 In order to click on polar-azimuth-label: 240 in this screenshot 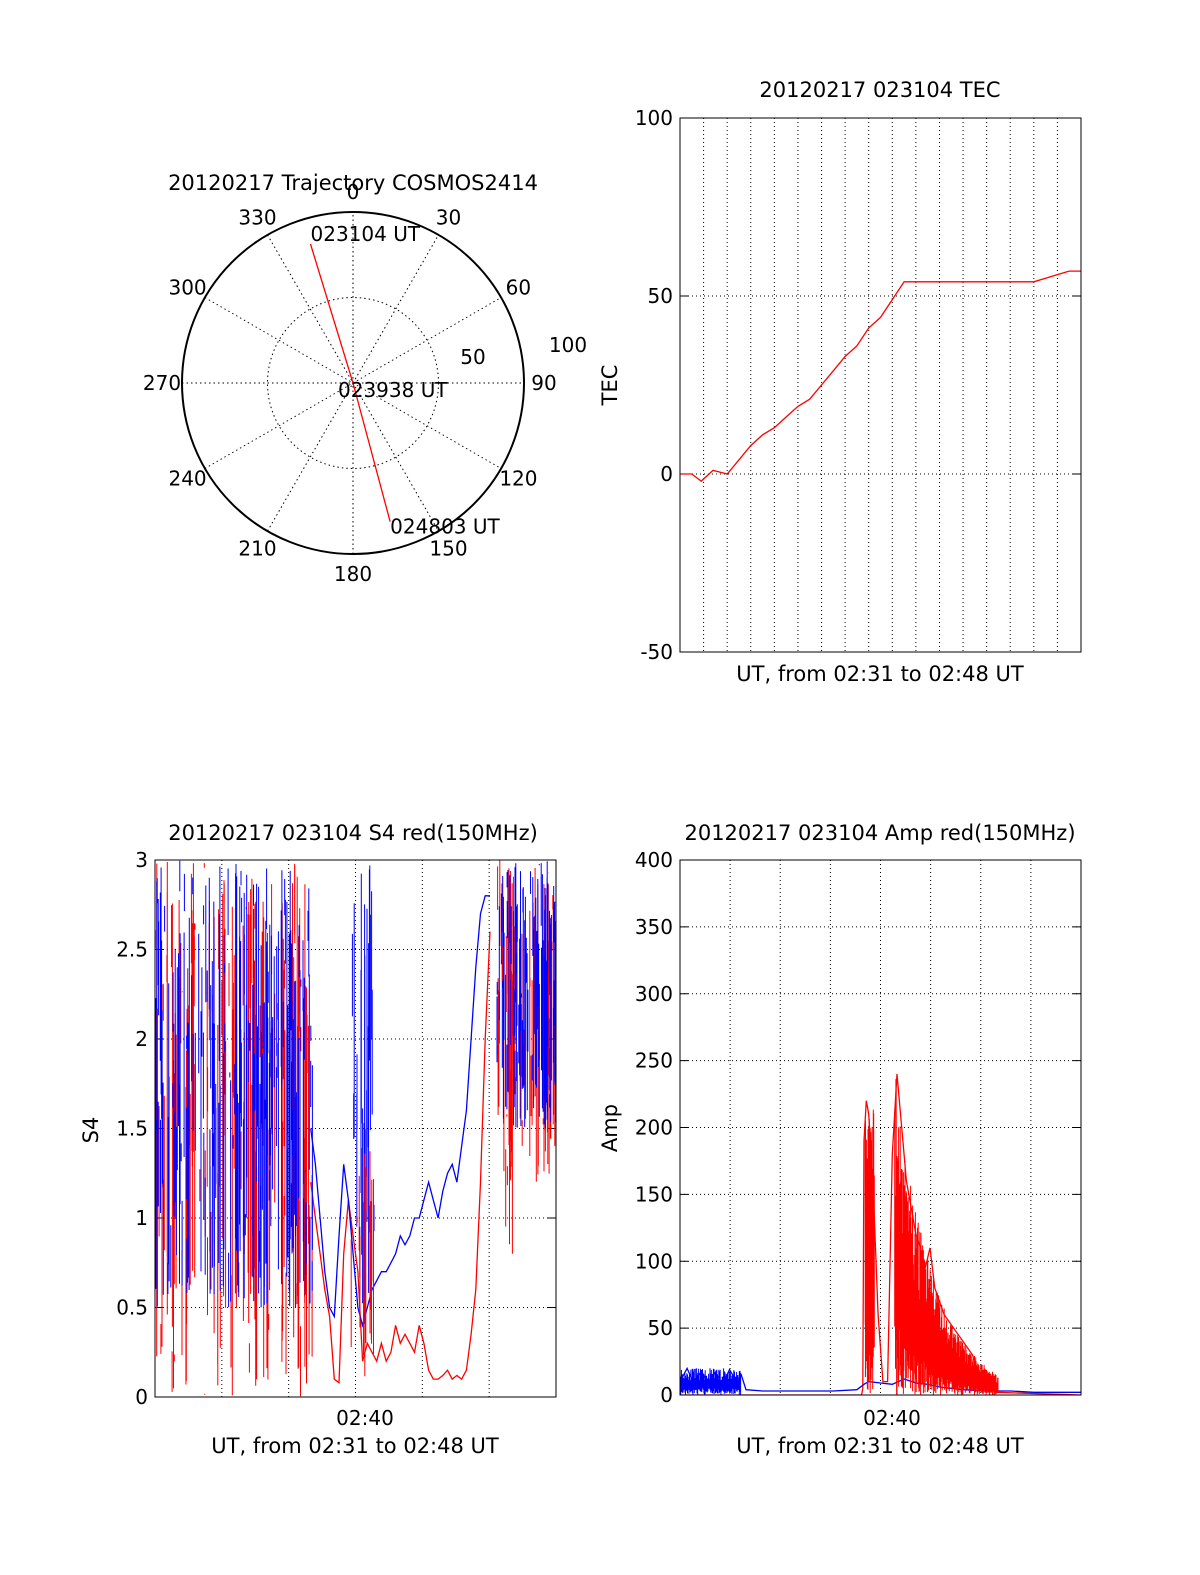, I will do `click(187, 479)`.